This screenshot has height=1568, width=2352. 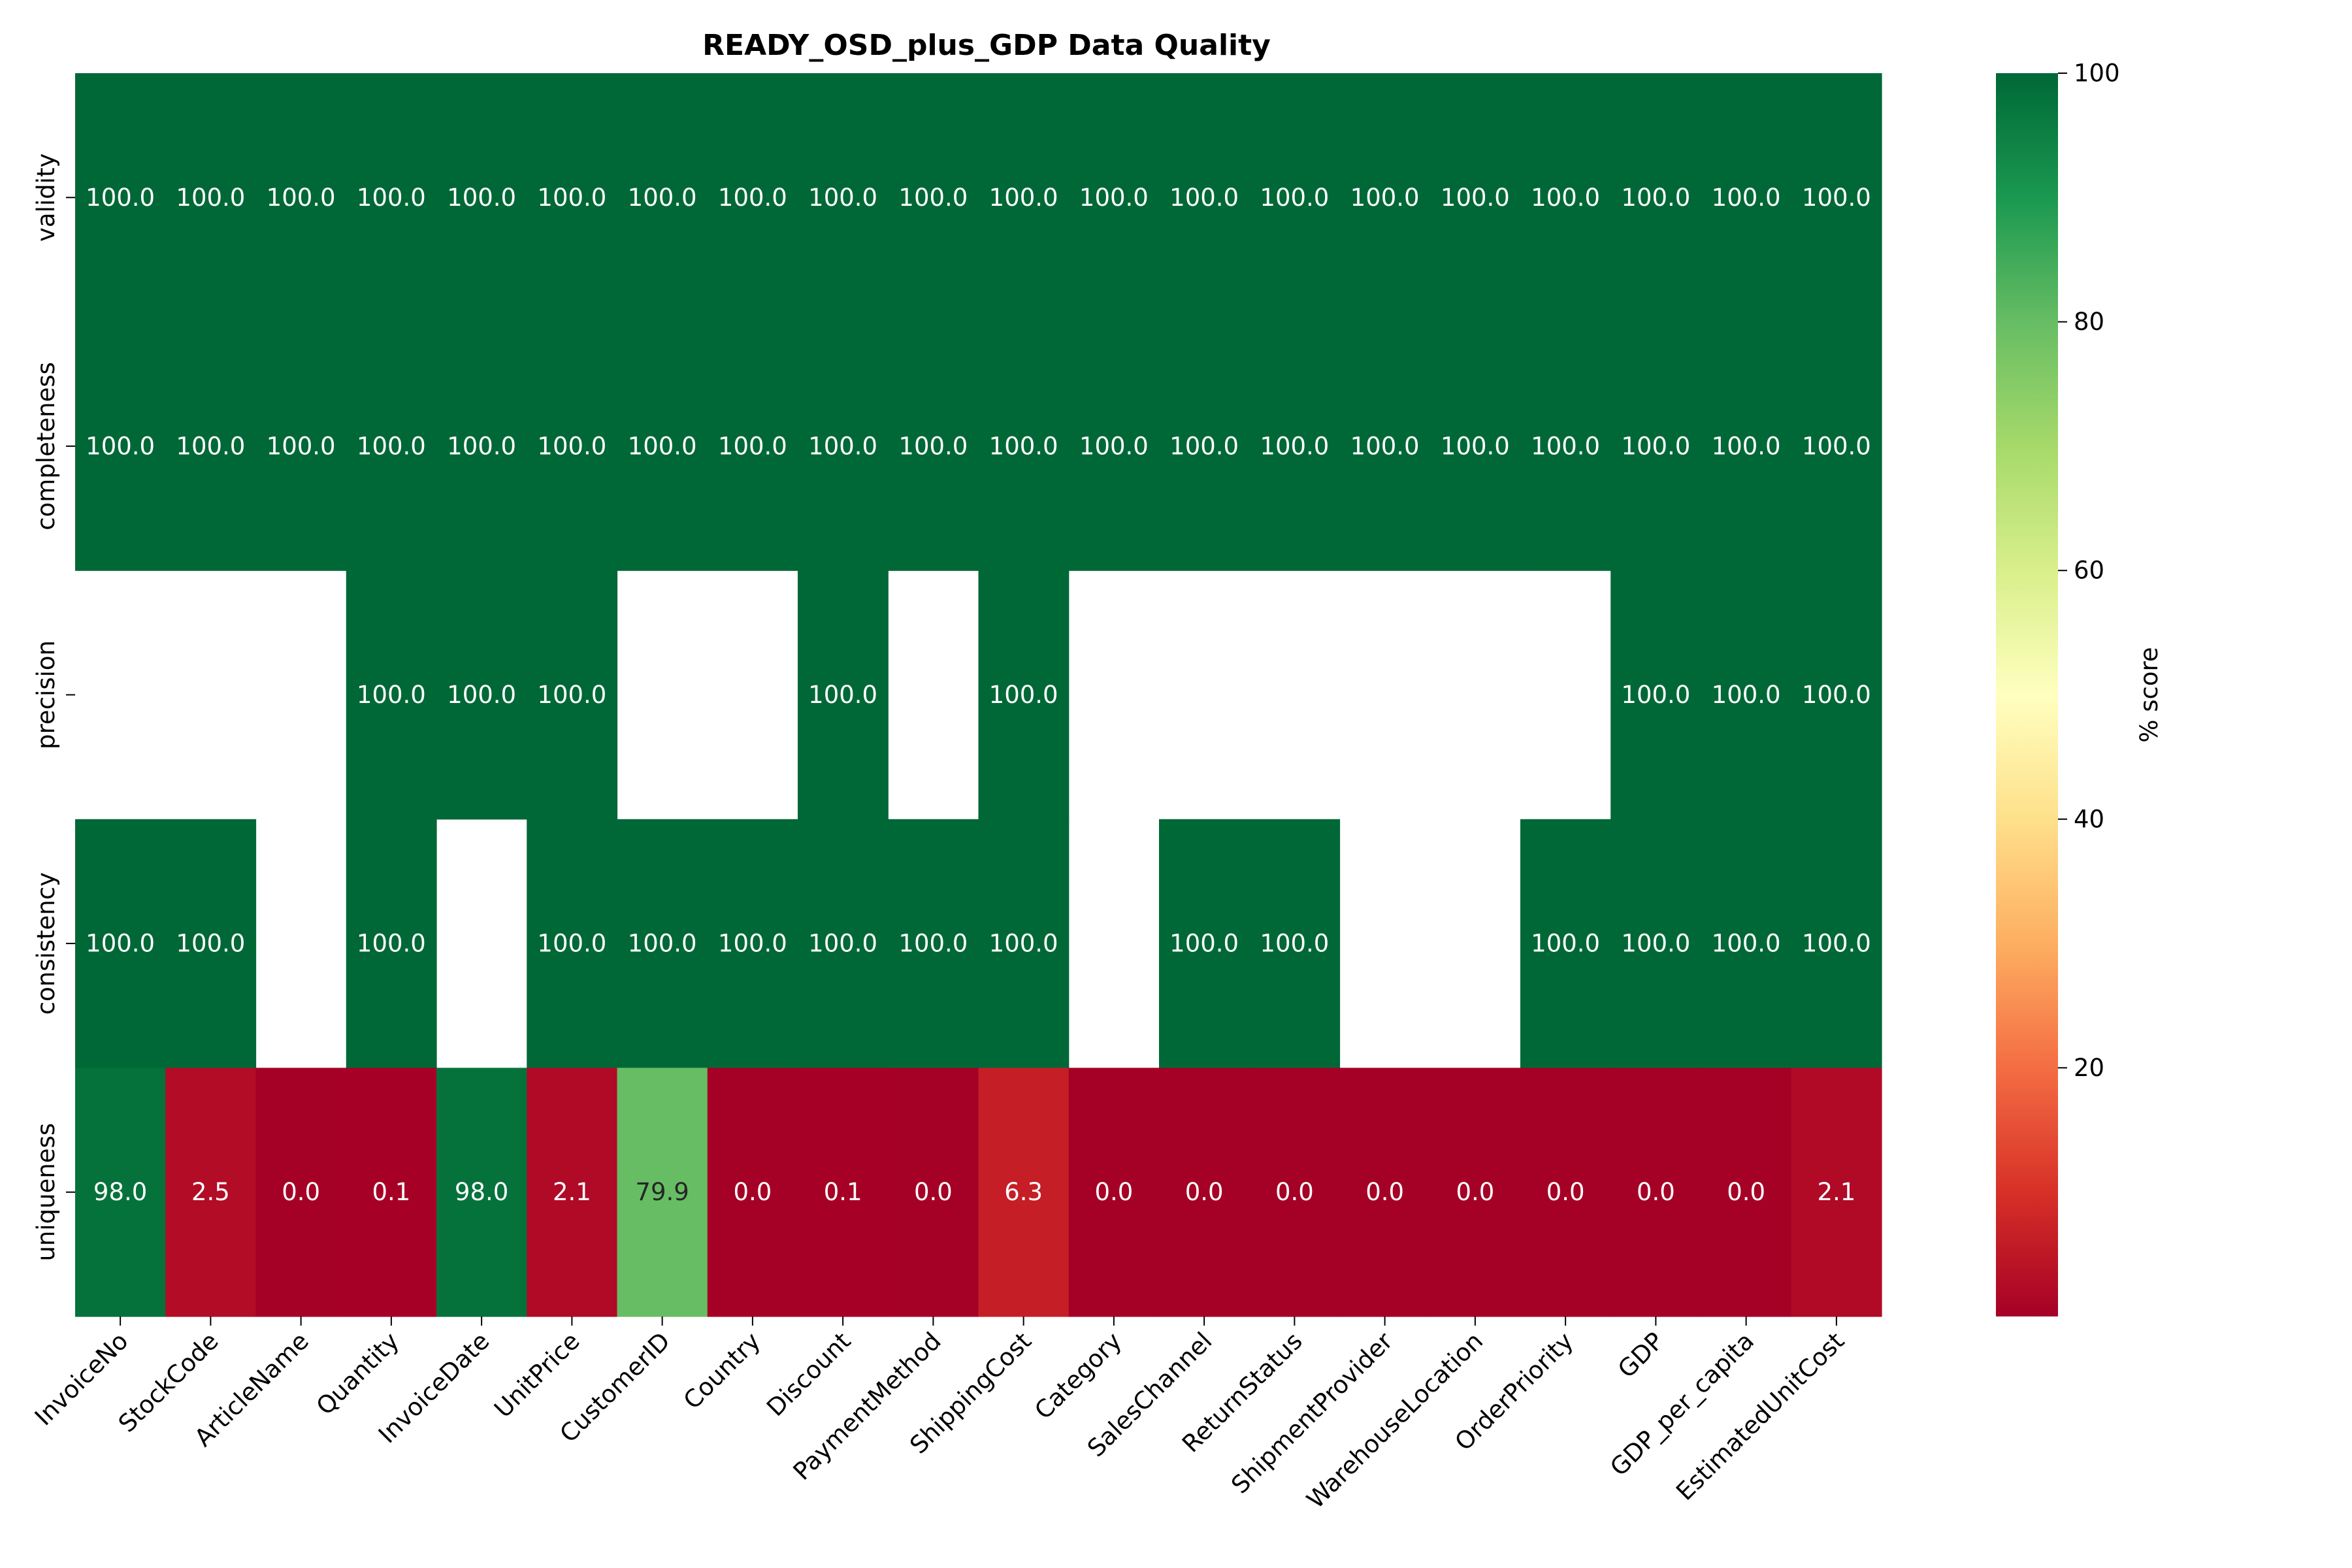 What do you see at coordinates (571, 695) in the screenshot?
I see `cell-label-precision-UnitPrice: 100.0` at bounding box center [571, 695].